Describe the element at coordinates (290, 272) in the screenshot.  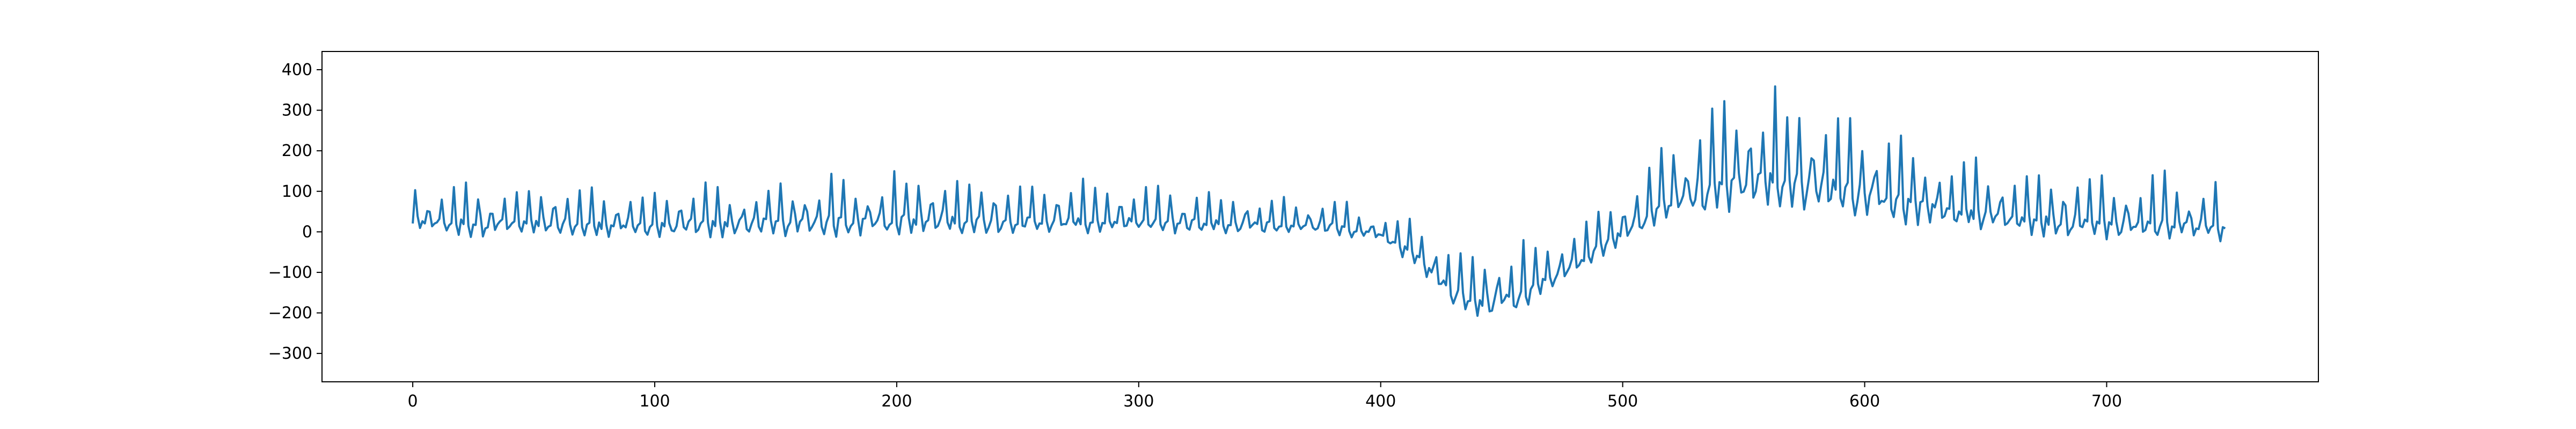
I see `y-tick-label: −100` at that location.